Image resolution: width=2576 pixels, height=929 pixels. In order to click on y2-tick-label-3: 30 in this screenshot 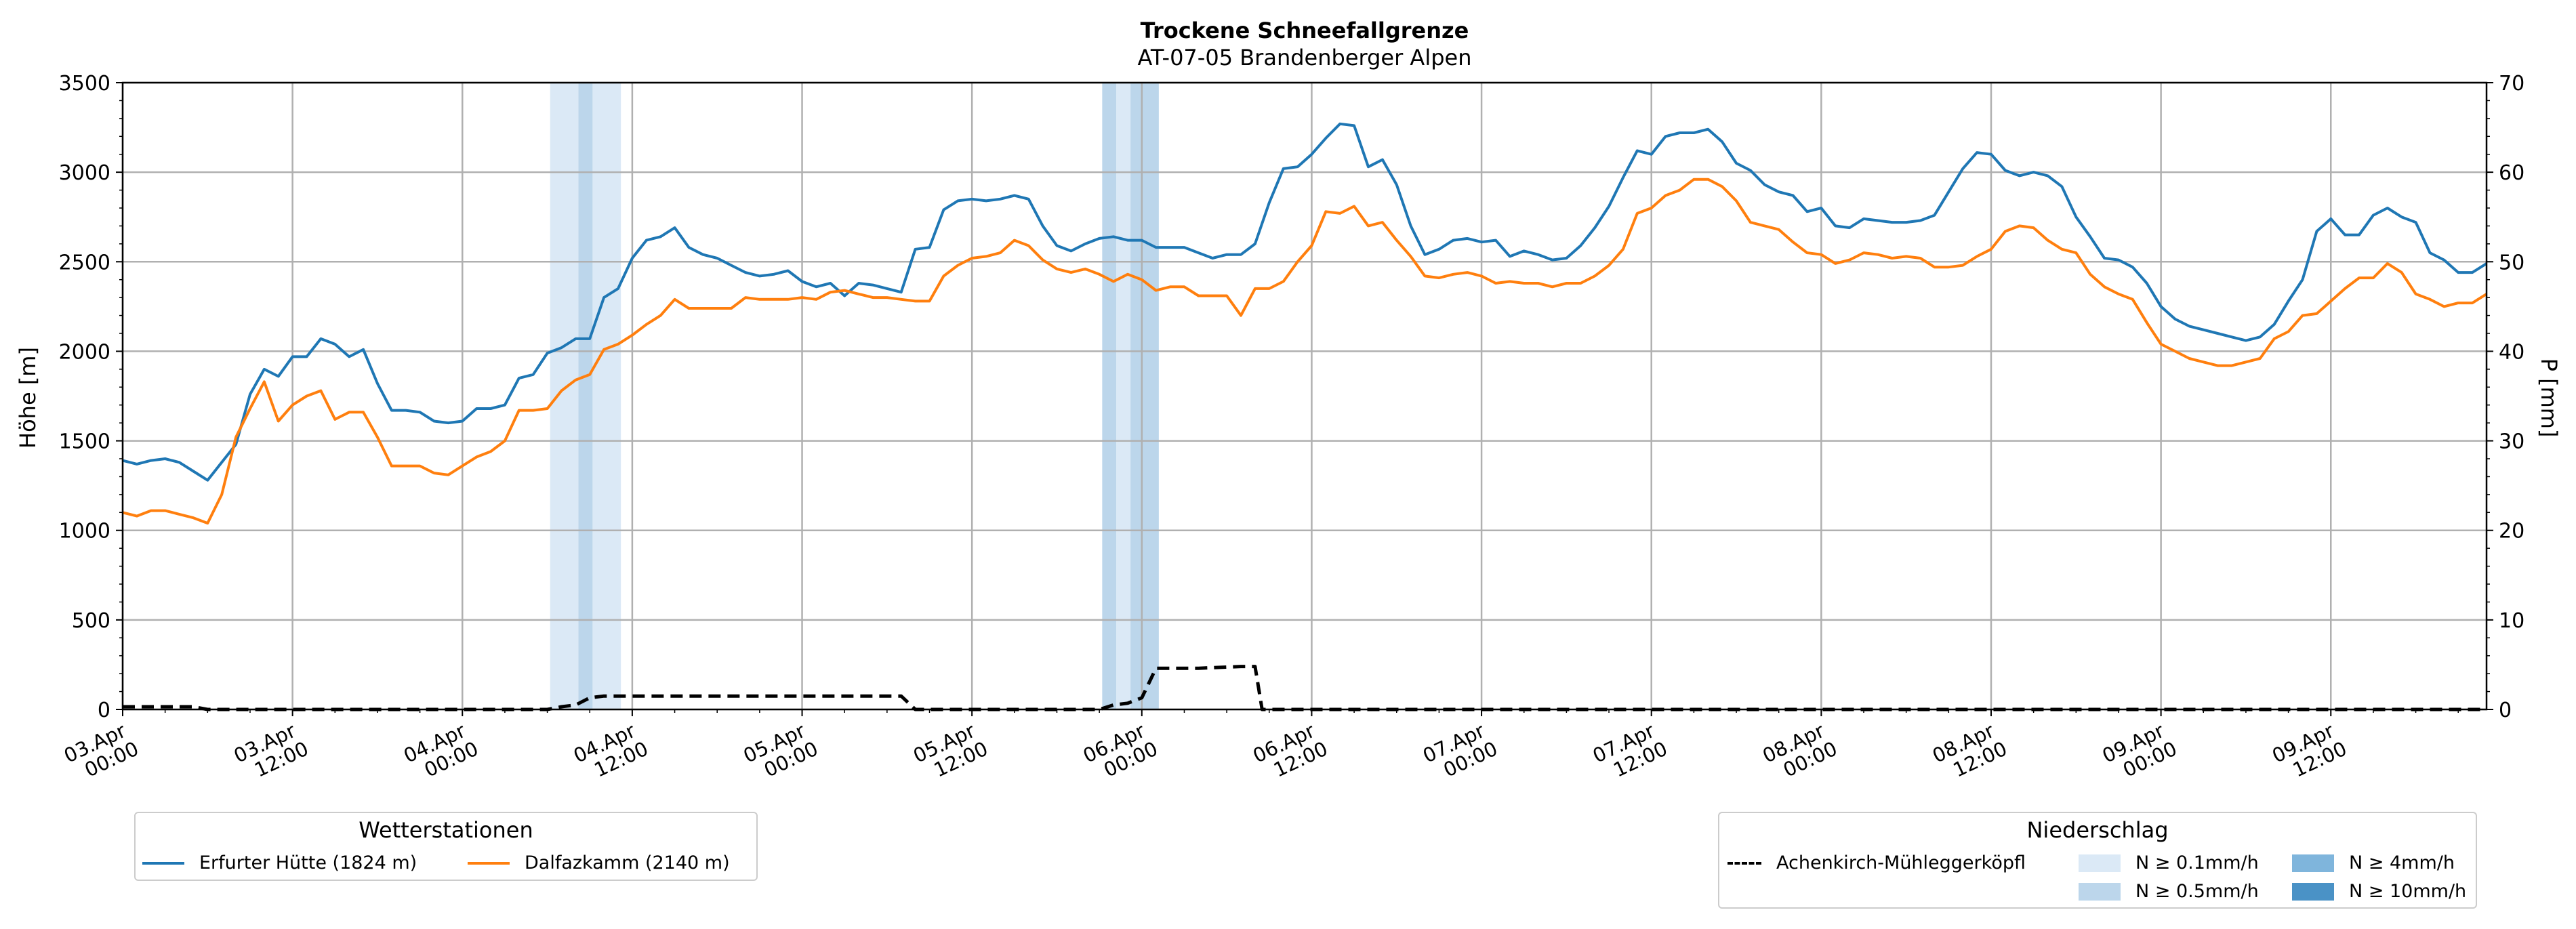, I will do `click(2511, 442)`.